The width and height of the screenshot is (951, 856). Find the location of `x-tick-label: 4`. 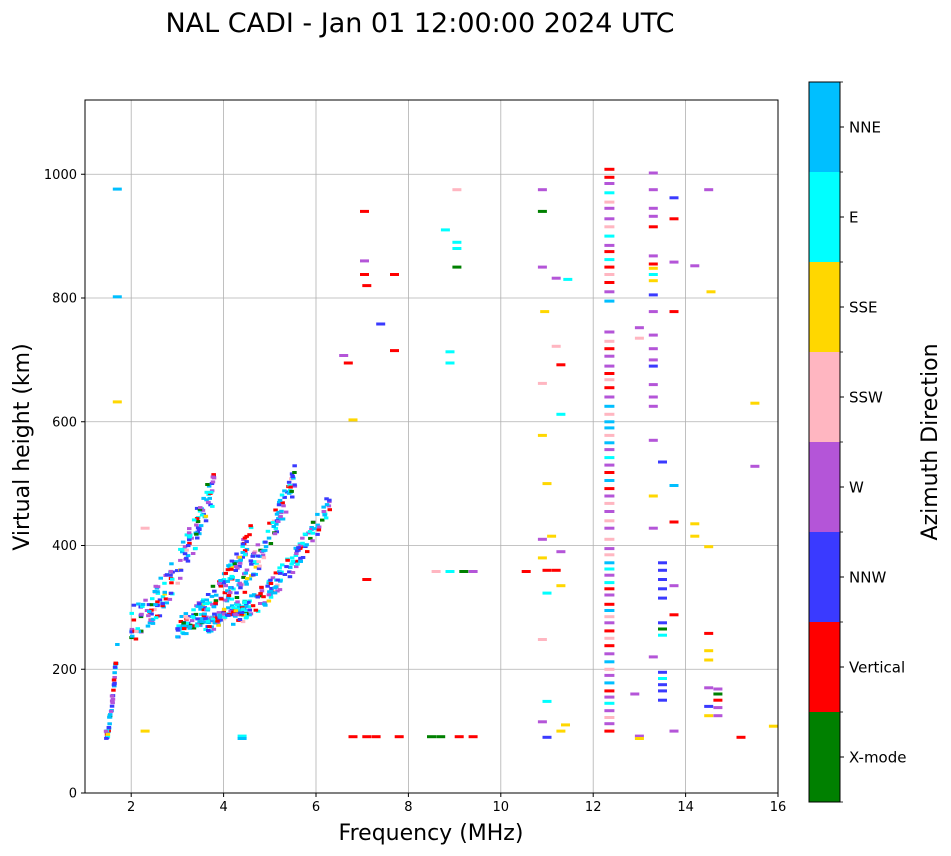

x-tick-label: 4 is located at coordinates (223, 807).